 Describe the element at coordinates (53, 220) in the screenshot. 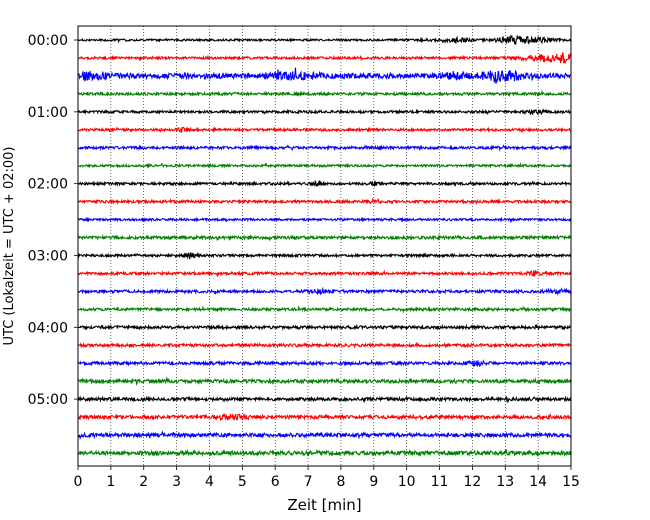

I see `y-axis-ticks: 00:00 01:00 02:00 03:00 04:00 05:00` at that location.